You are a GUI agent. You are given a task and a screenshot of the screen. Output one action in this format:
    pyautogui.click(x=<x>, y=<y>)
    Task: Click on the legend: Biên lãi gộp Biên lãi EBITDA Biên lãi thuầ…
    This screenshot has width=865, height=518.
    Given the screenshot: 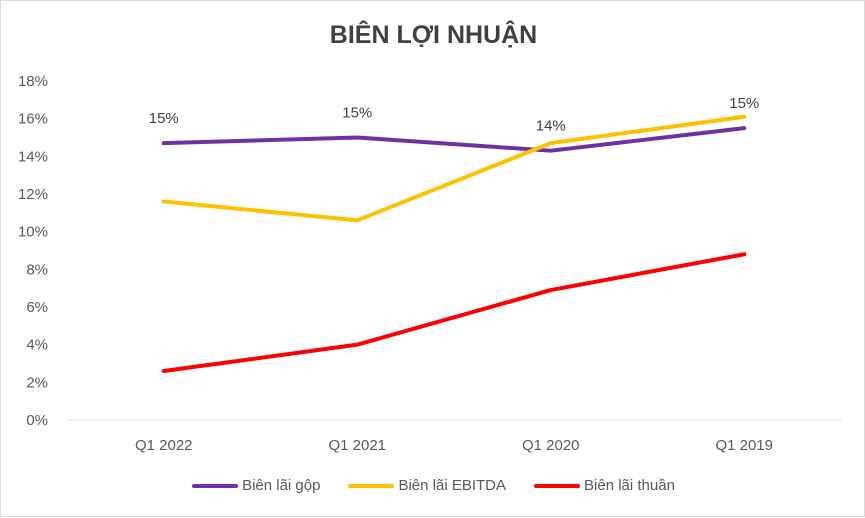 What is the action you would take?
    pyautogui.click(x=433, y=485)
    